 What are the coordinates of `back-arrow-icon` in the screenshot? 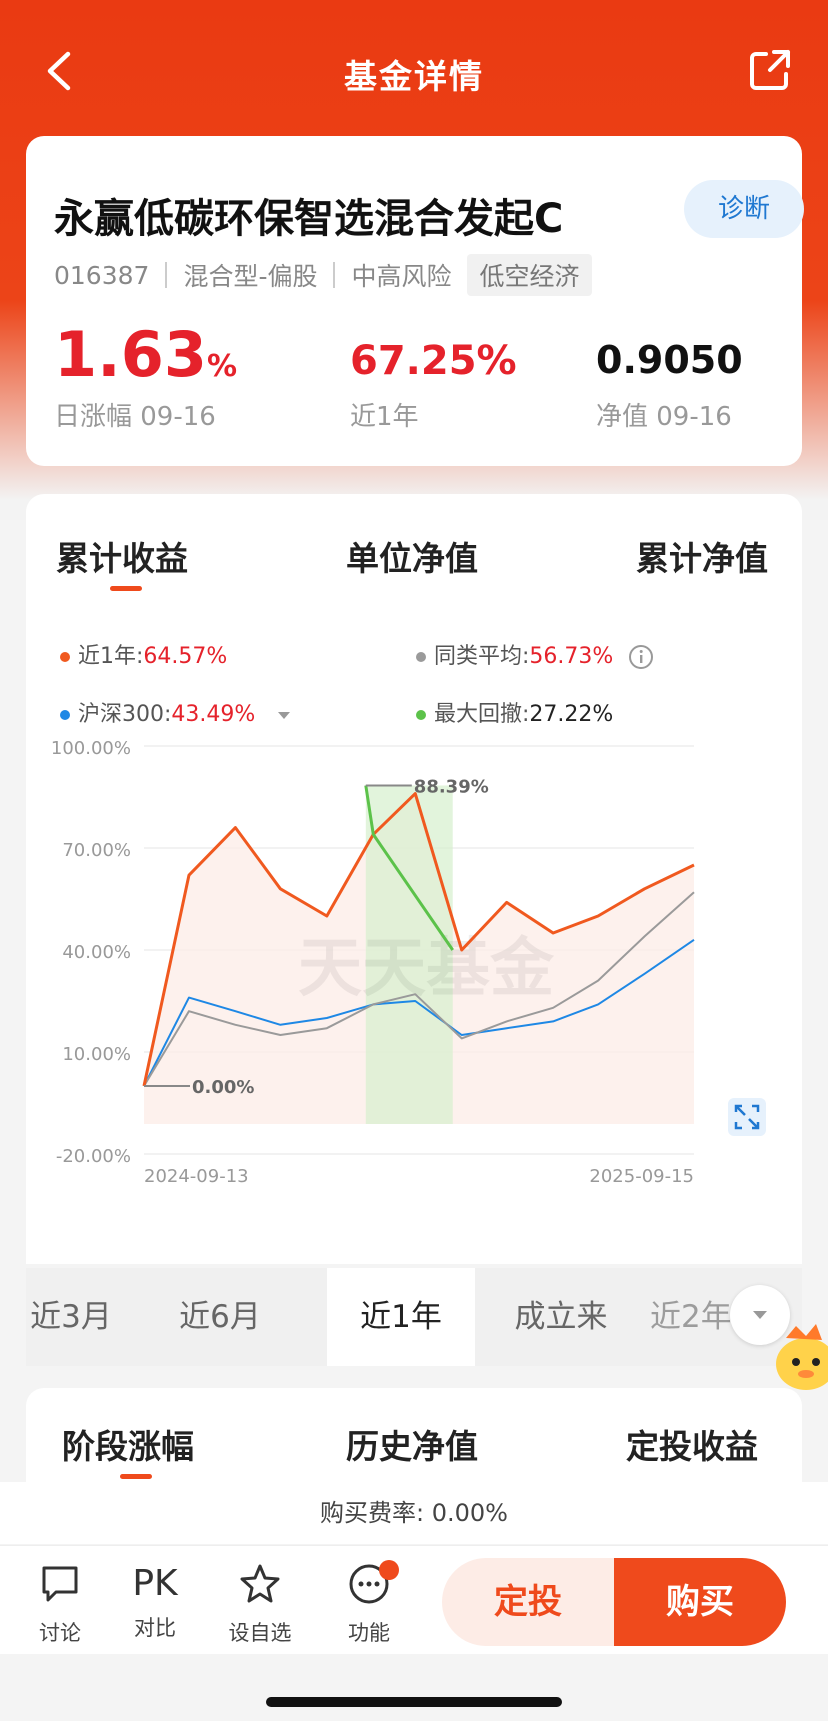 It's located at (60, 71).